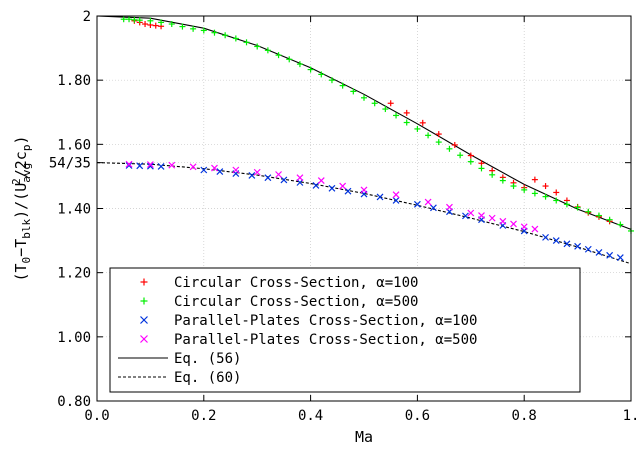 This screenshot has height=450, width=636. What do you see at coordinates (26, 173) in the screenshot?
I see `y-label-part: avg` at bounding box center [26, 173].